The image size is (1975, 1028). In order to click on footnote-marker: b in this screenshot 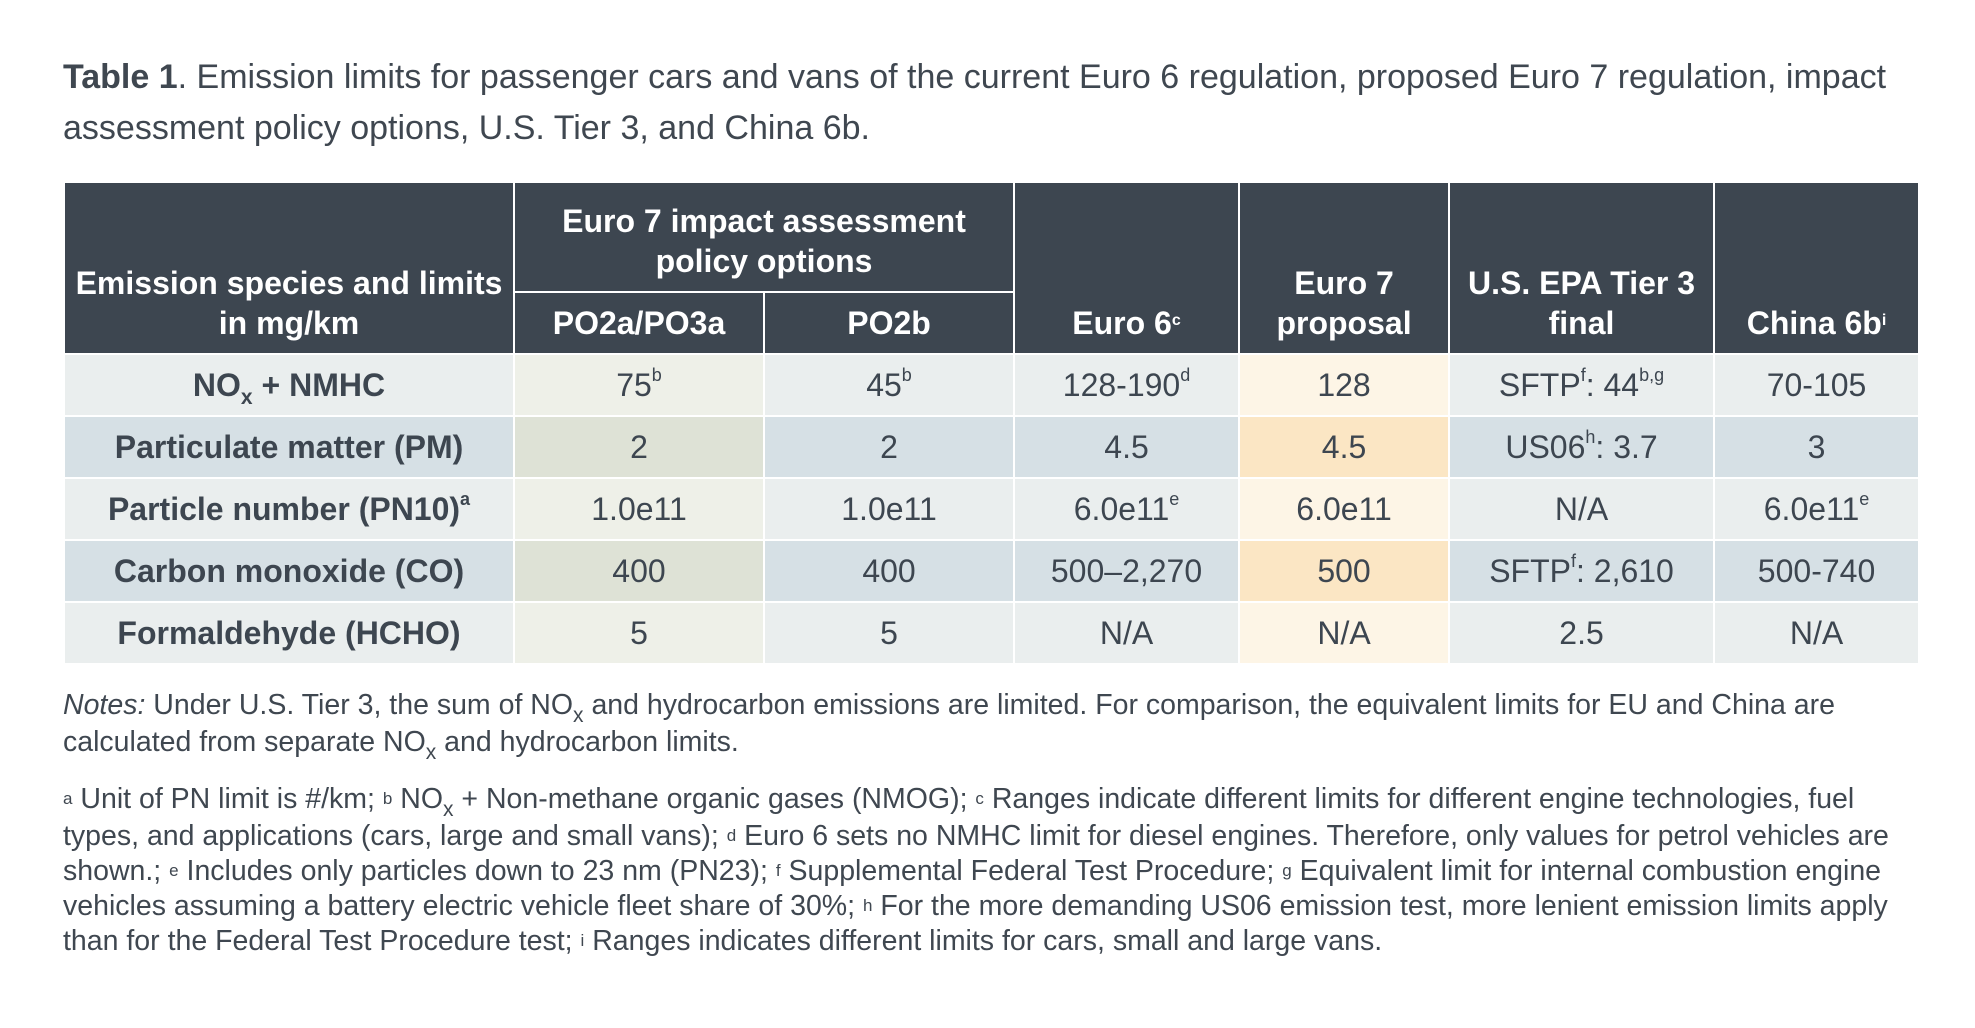, I will do `click(387, 798)`.